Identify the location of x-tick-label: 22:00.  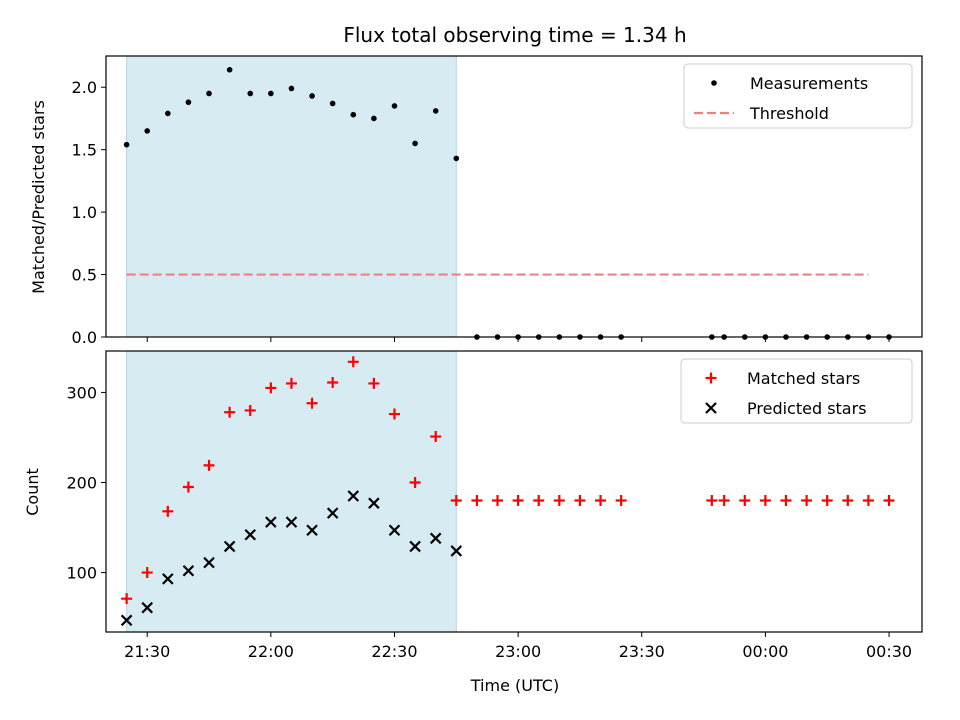
(271, 651).